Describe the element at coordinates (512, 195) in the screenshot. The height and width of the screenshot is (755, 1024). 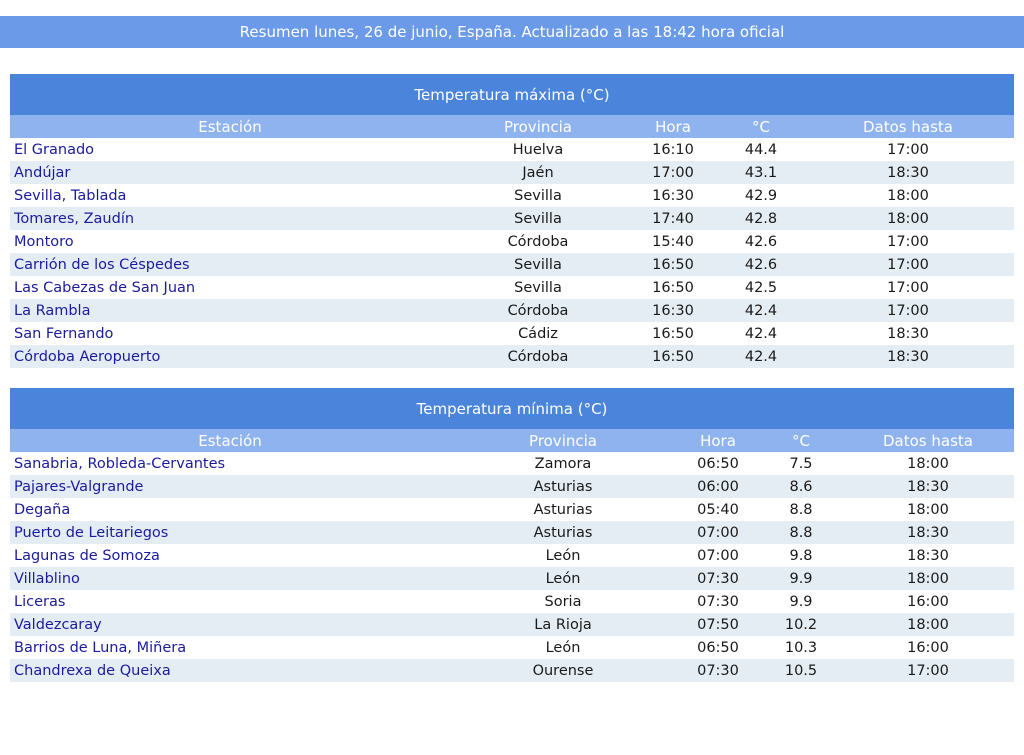
I see `table-row: Sevilla, Tablada Sevilla 16:30 42.9 18:00` at that location.